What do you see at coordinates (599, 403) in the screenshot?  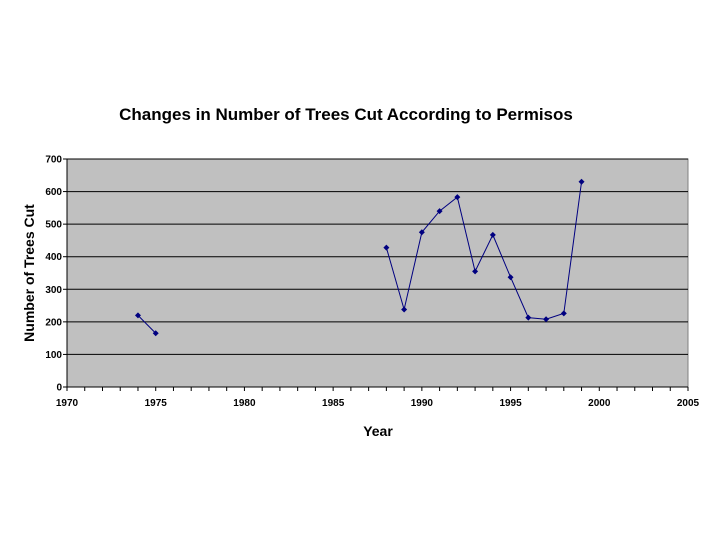 I see `x-tick-label: 2000` at bounding box center [599, 403].